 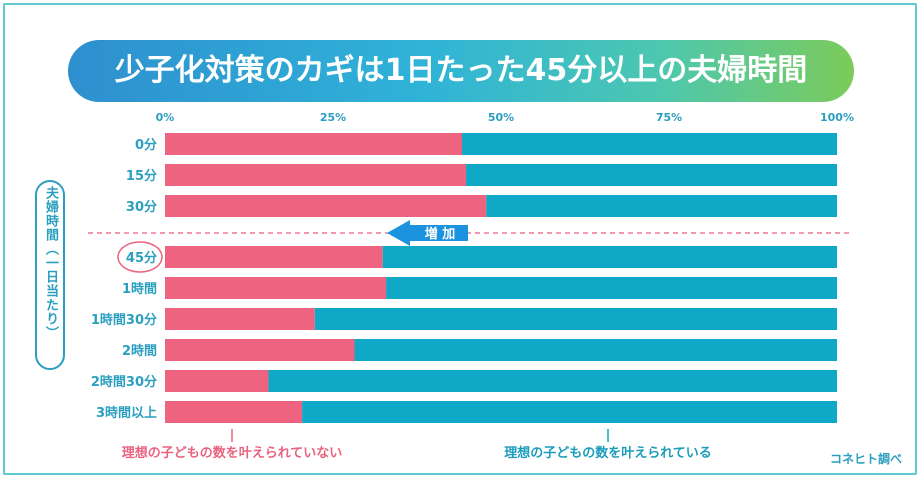 I want to click on category-label: 0分, so click(x=146, y=145).